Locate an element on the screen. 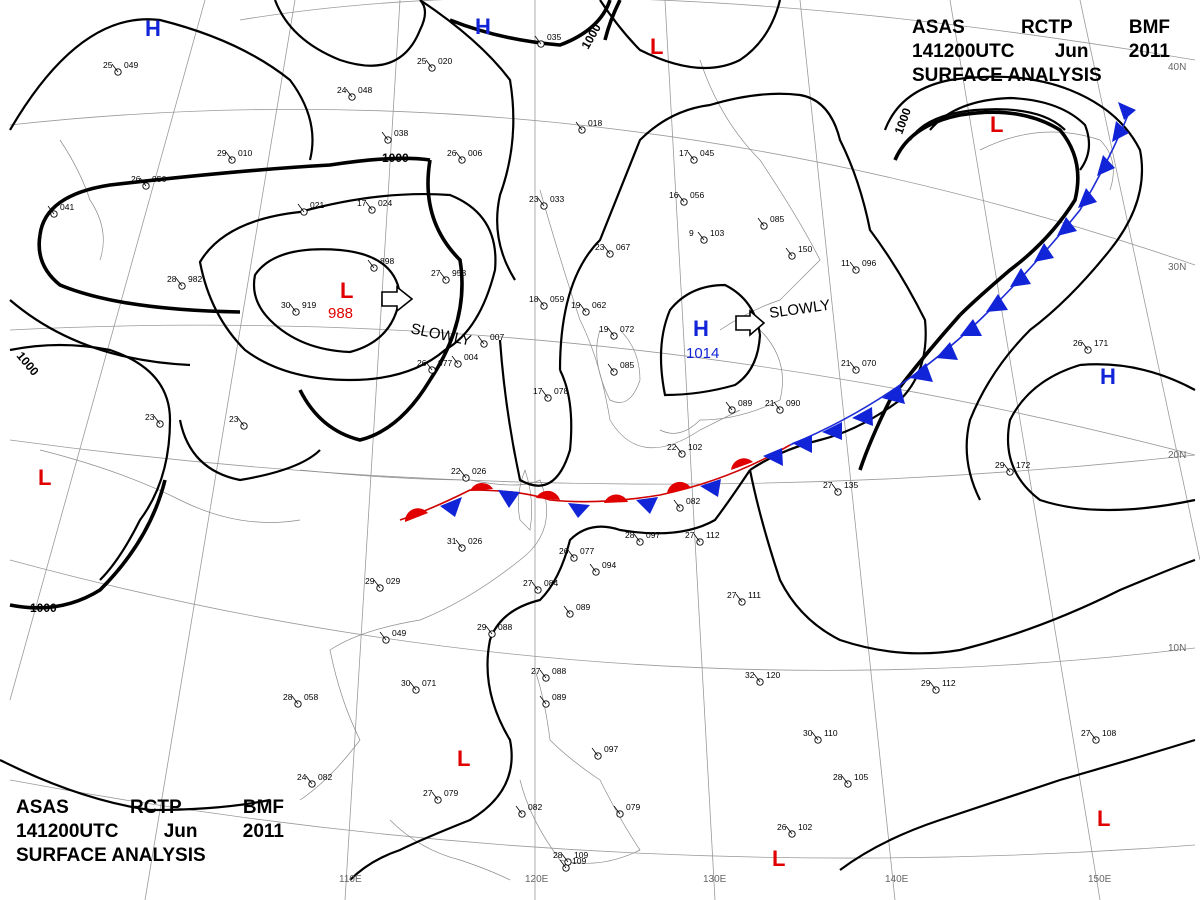  station-plot: 27 111 is located at coordinates (744, 598).